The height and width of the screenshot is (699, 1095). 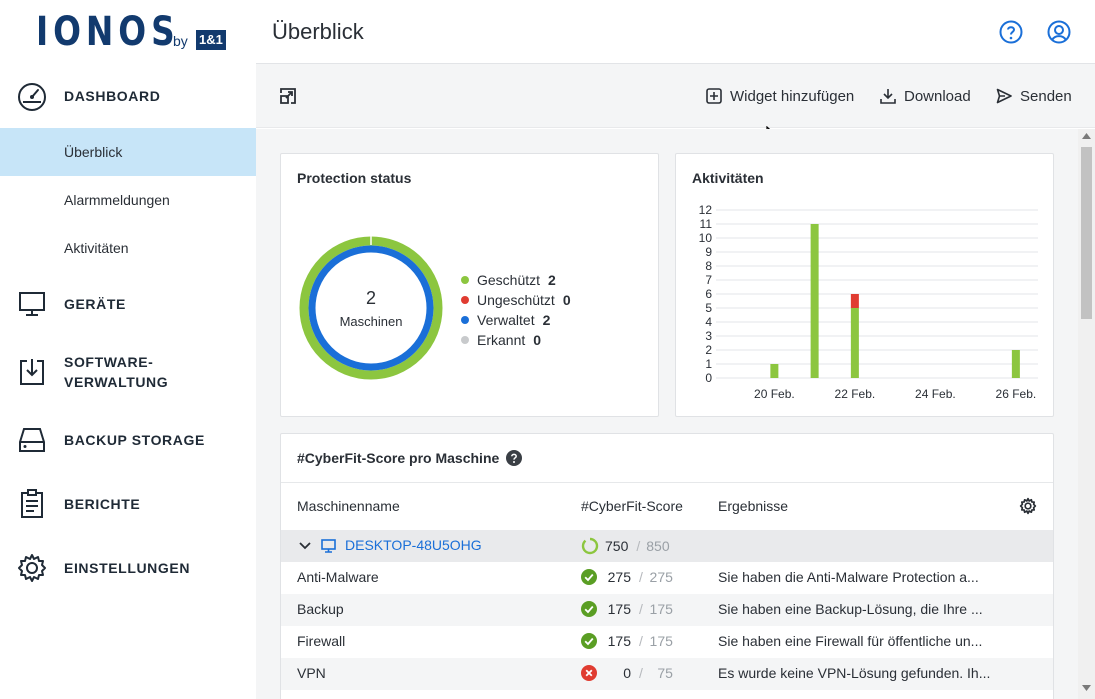 What do you see at coordinates (774, 371) in the screenshot?
I see `bar-20-feb-` at bounding box center [774, 371].